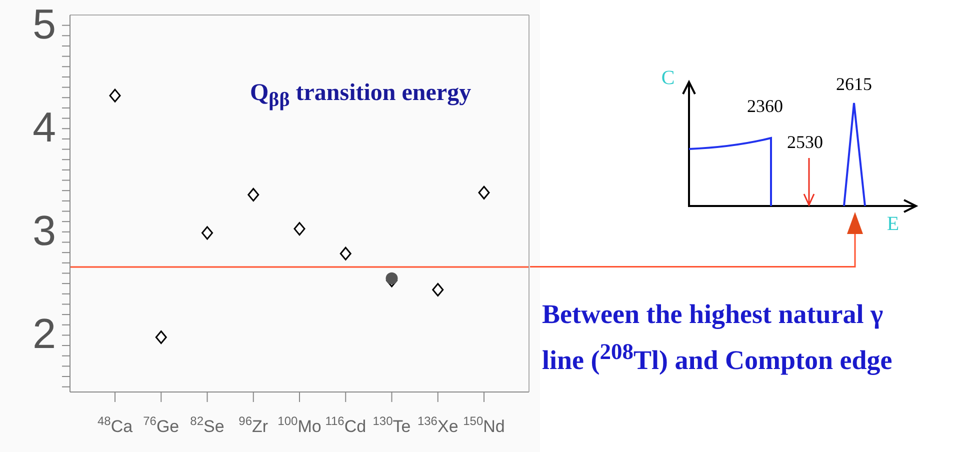 The width and height of the screenshot is (972, 452). What do you see at coordinates (207, 425) in the screenshot?
I see `x-tick-label: $^{82}$Se` at bounding box center [207, 425].